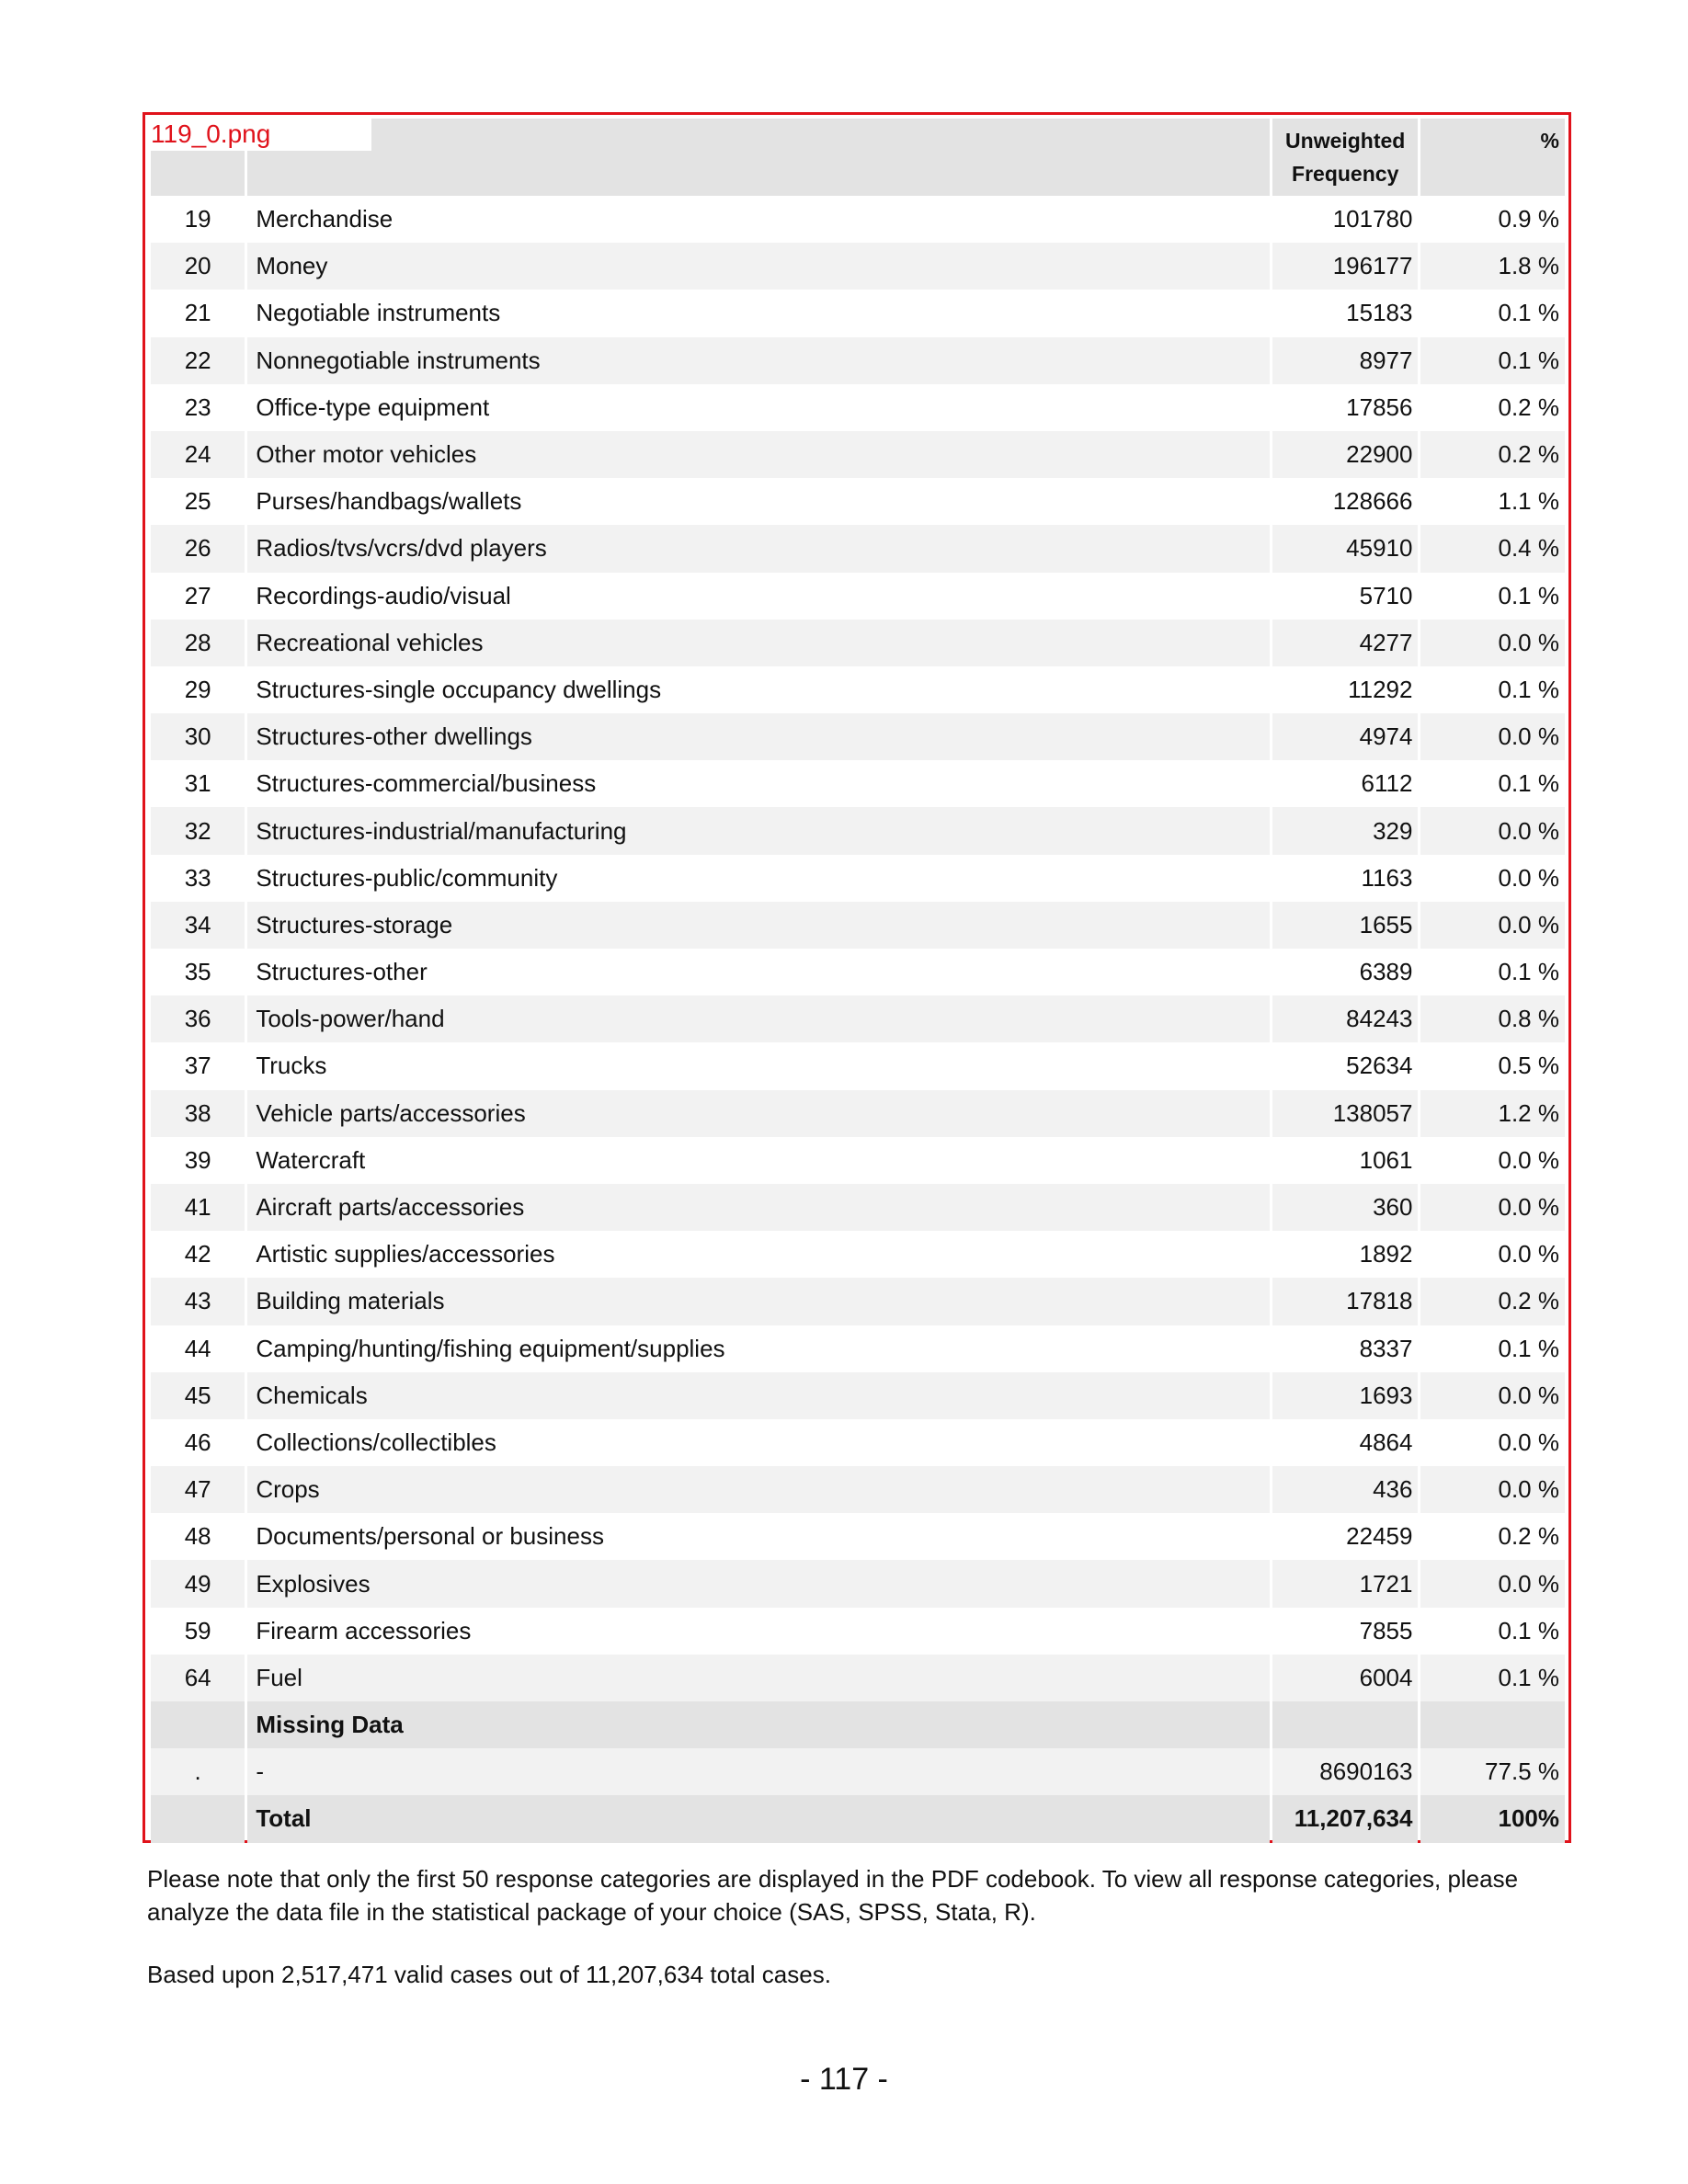 The image size is (1688, 2184). What do you see at coordinates (1346, 360) in the screenshot?
I see `row-frequency: 8977` at bounding box center [1346, 360].